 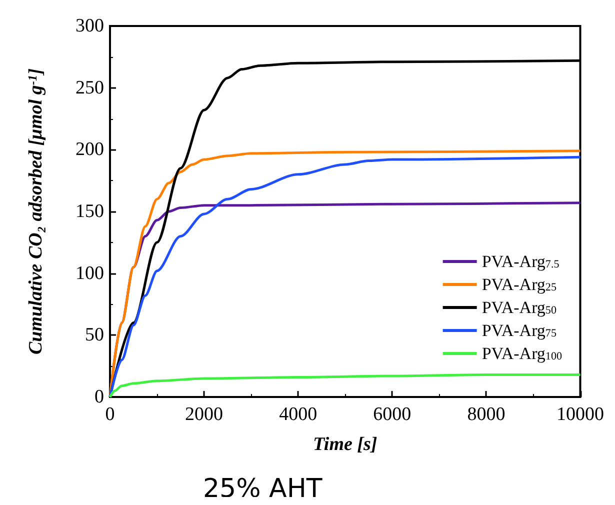 I want to click on y-tick-label: 0, so click(x=99, y=397).